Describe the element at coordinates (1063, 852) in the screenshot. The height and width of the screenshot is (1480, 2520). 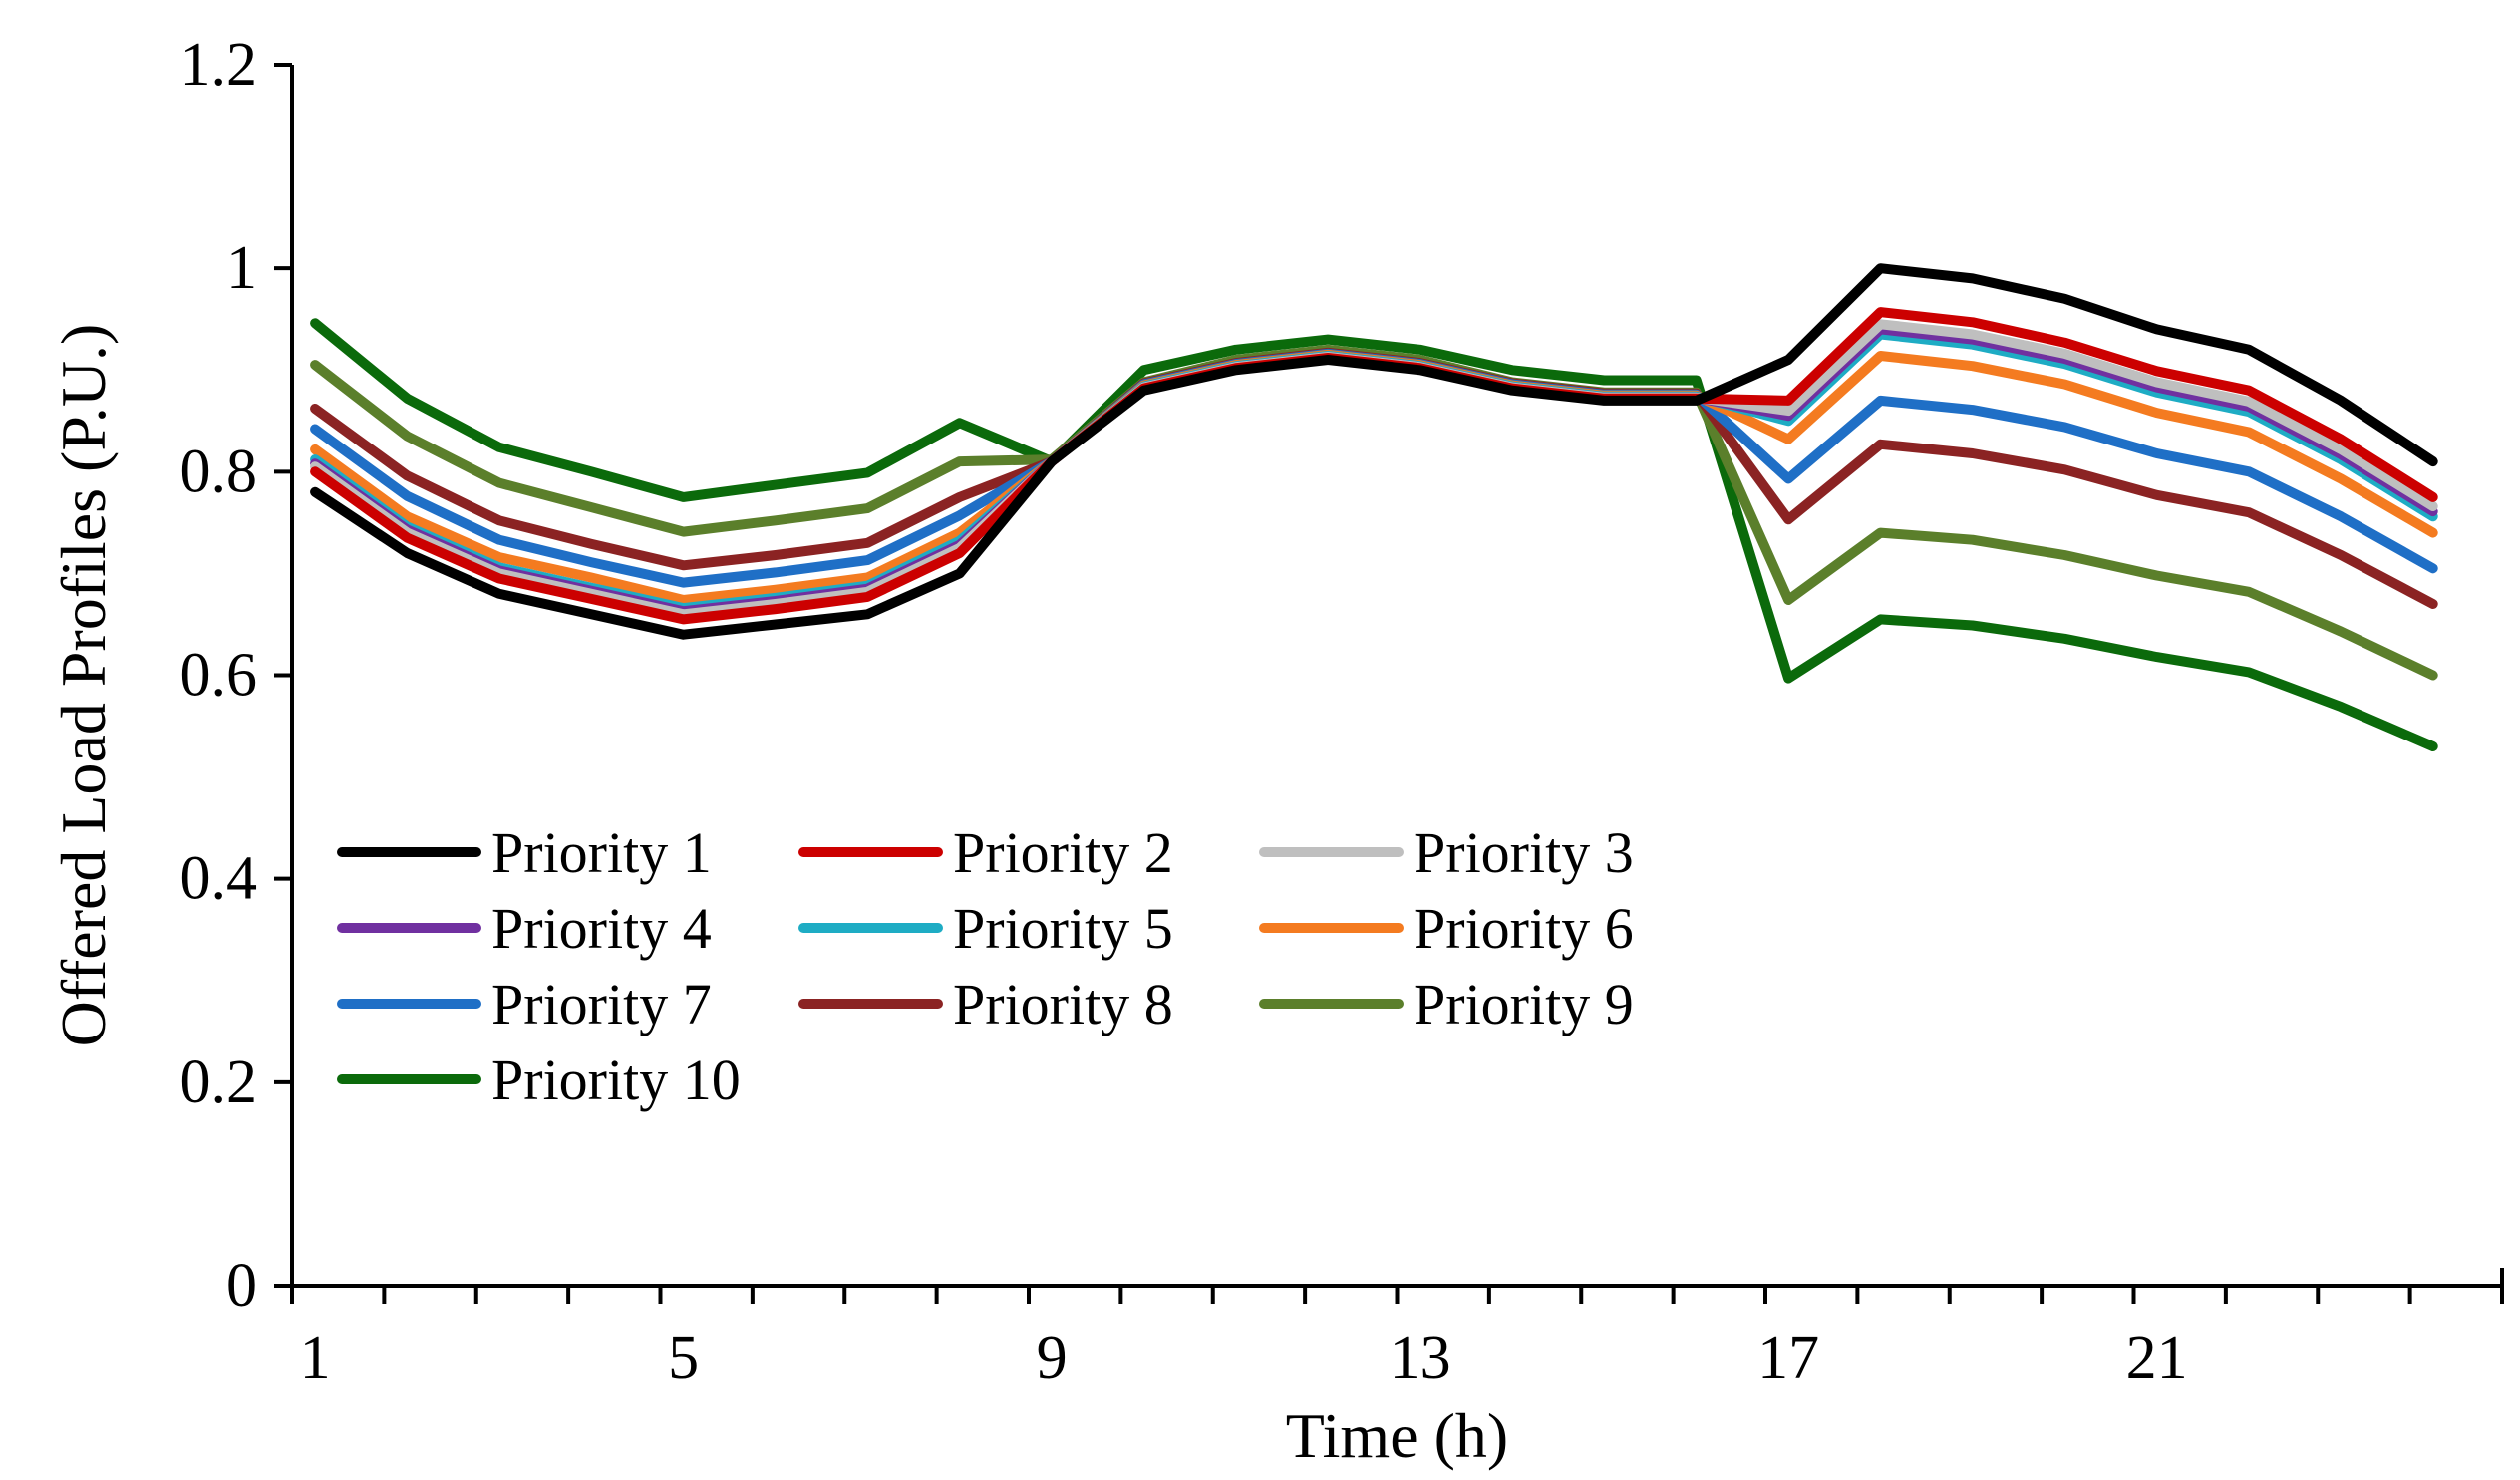
I see `legend-label: Priority 2` at that location.